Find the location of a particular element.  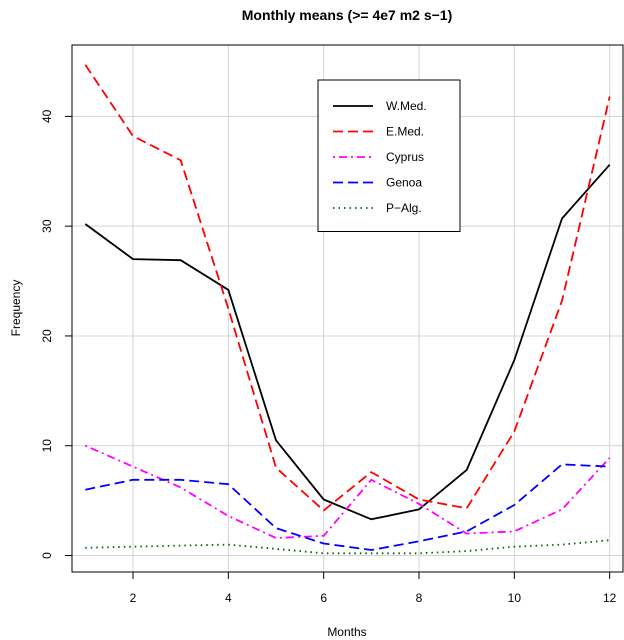

legend-label: P−Alg. is located at coordinates (404, 208).